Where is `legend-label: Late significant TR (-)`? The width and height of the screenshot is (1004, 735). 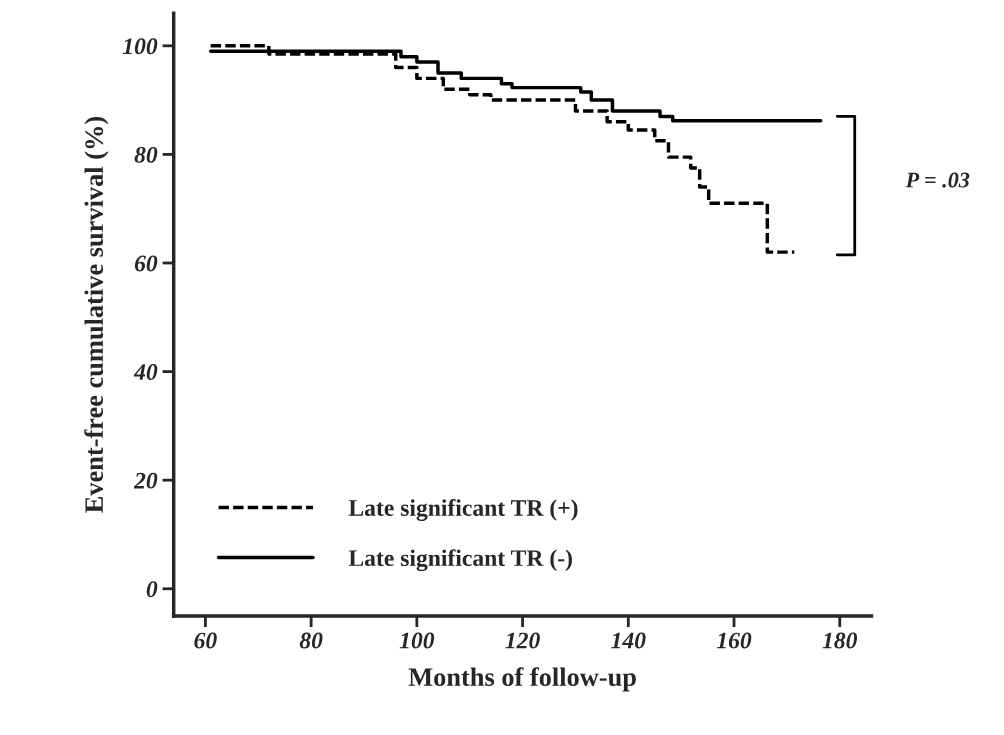
legend-label: Late significant TR (-) is located at coordinates (460, 560).